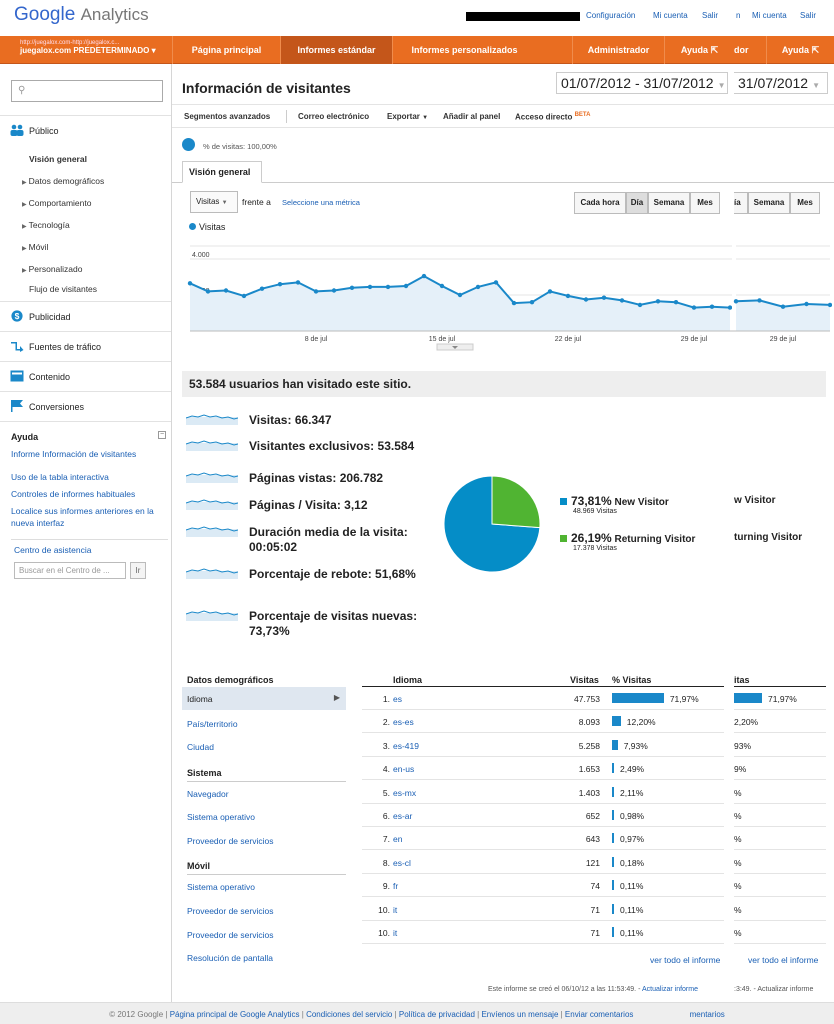 Image resolution: width=834 pixels, height=1024 pixels. I want to click on sidebar-item-comportamiento: ▶ Comportamiento, so click(56, 203).